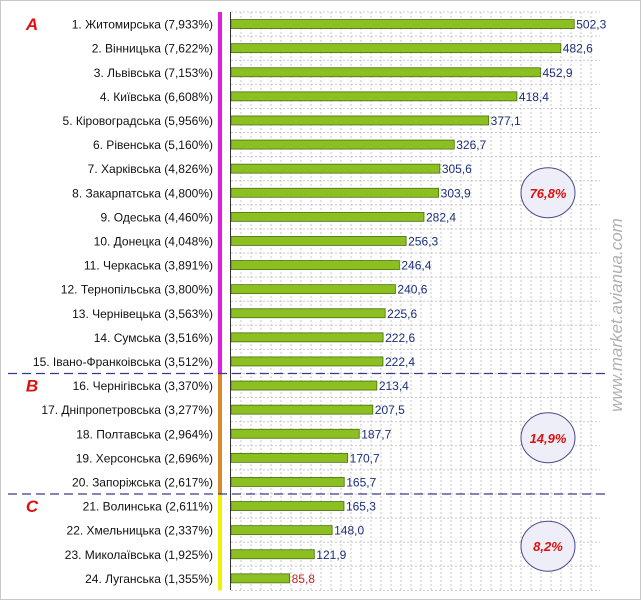  Describe the element at coordinates (139, 555) in the screenshot. I see `category-label: 23. Миколаївська (1,925%)` at that location.